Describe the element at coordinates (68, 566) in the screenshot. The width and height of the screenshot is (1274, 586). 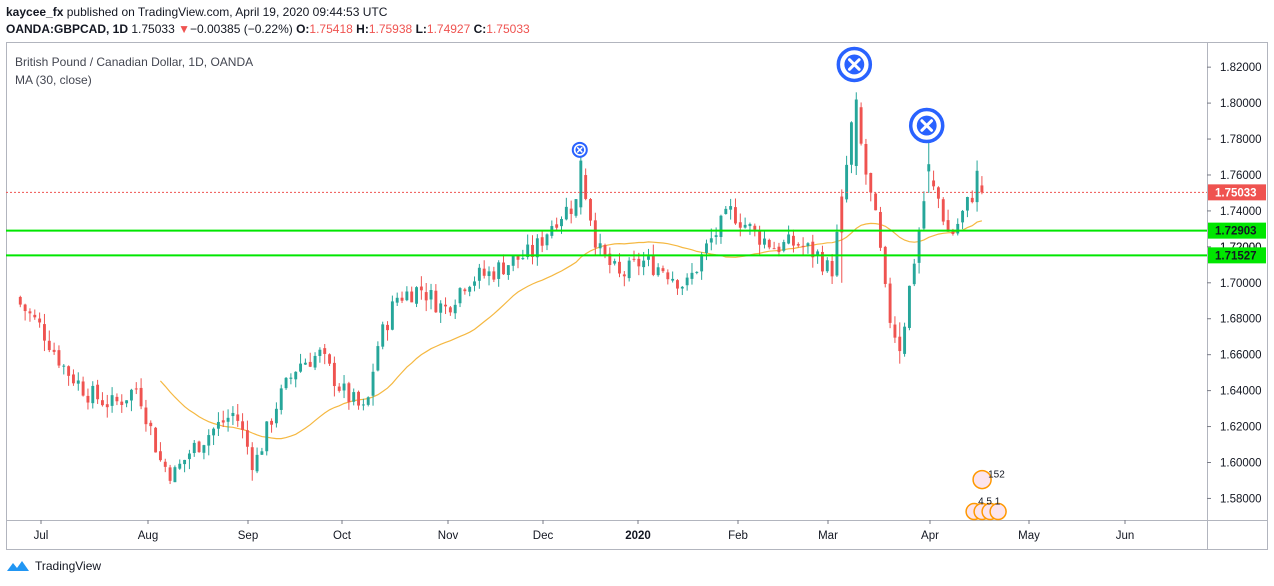
I see `brand-name: TradingView` at that location.